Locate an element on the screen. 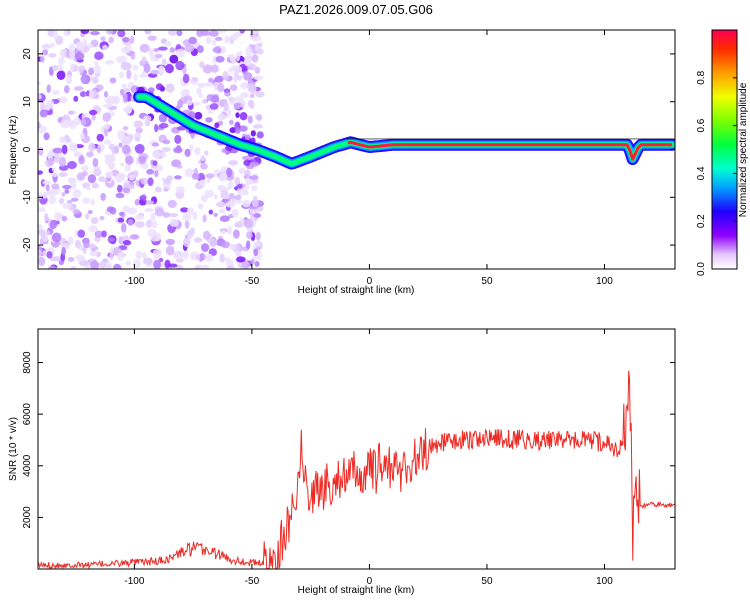 Image resolution: width=750 pixels, height=600 pixels. colorbar-gradient is located at coordinates (724, 149).